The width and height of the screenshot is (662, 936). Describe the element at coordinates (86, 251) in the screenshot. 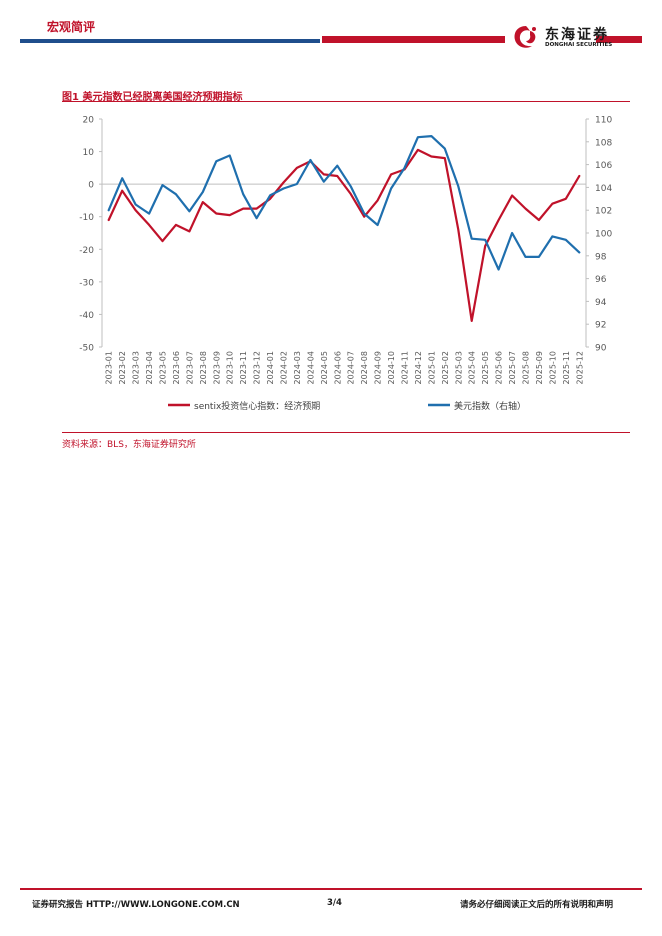

I see `left-tick-label: -20` at that location.